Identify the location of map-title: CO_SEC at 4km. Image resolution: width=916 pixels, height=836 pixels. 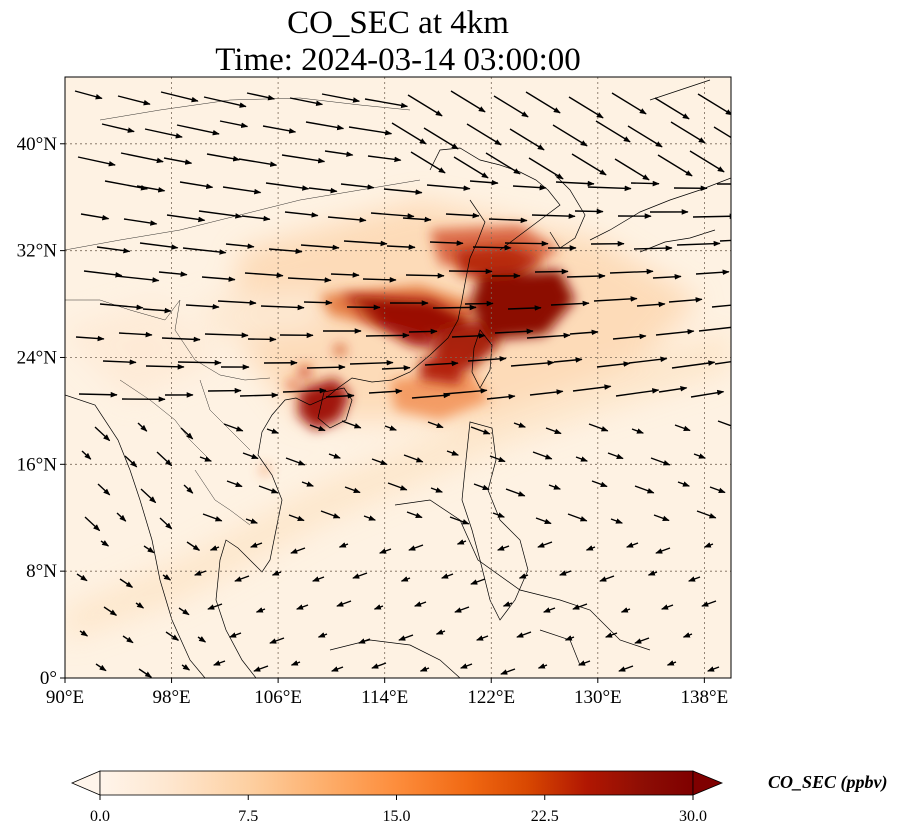
(398, 23).